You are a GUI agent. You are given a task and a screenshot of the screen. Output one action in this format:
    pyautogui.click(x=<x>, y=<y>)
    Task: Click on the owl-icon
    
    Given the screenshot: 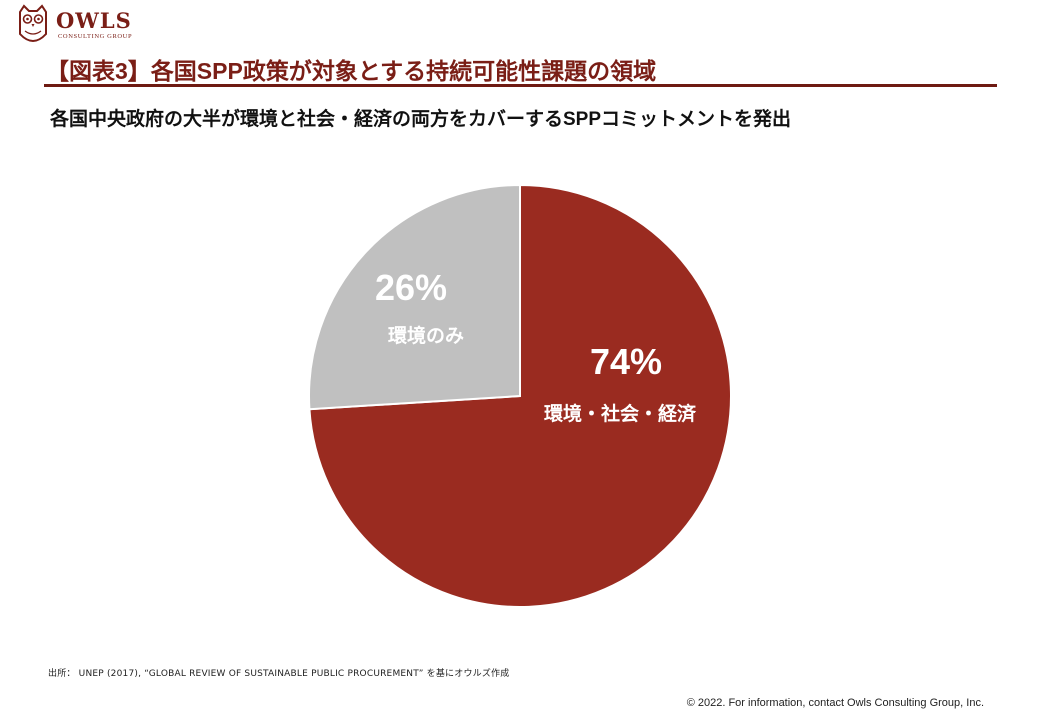 What is the action you would take?
    pyautogui.click(x=33, y=23)
    